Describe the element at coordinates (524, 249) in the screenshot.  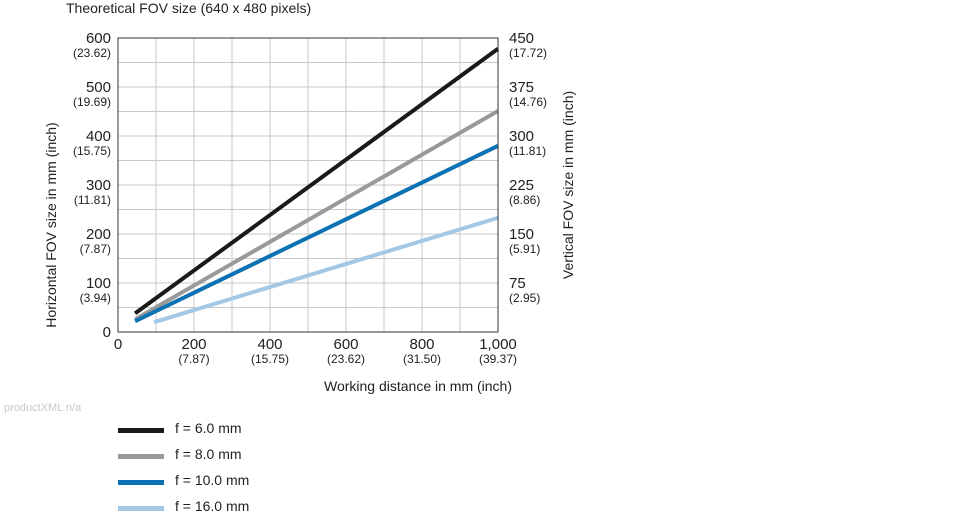
I see `y-right-tick-sublabel: (5.91)` at that location.